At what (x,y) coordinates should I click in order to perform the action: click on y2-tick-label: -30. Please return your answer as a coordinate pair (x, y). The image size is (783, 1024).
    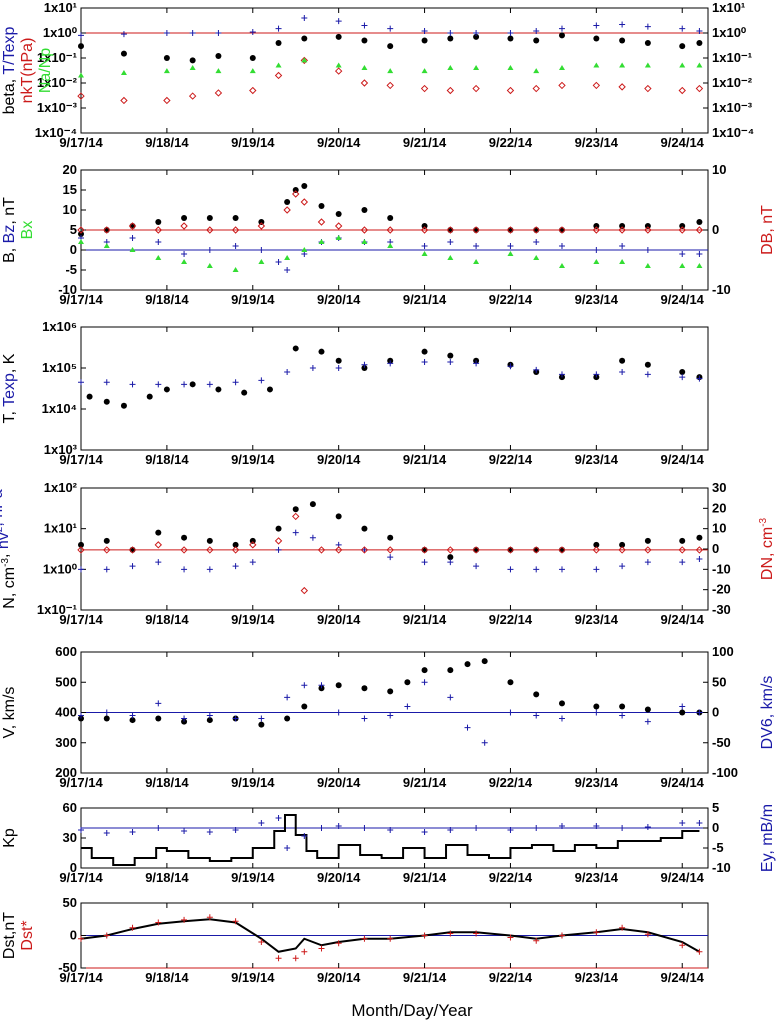
    Looking at the image, I should click on (721, 609).